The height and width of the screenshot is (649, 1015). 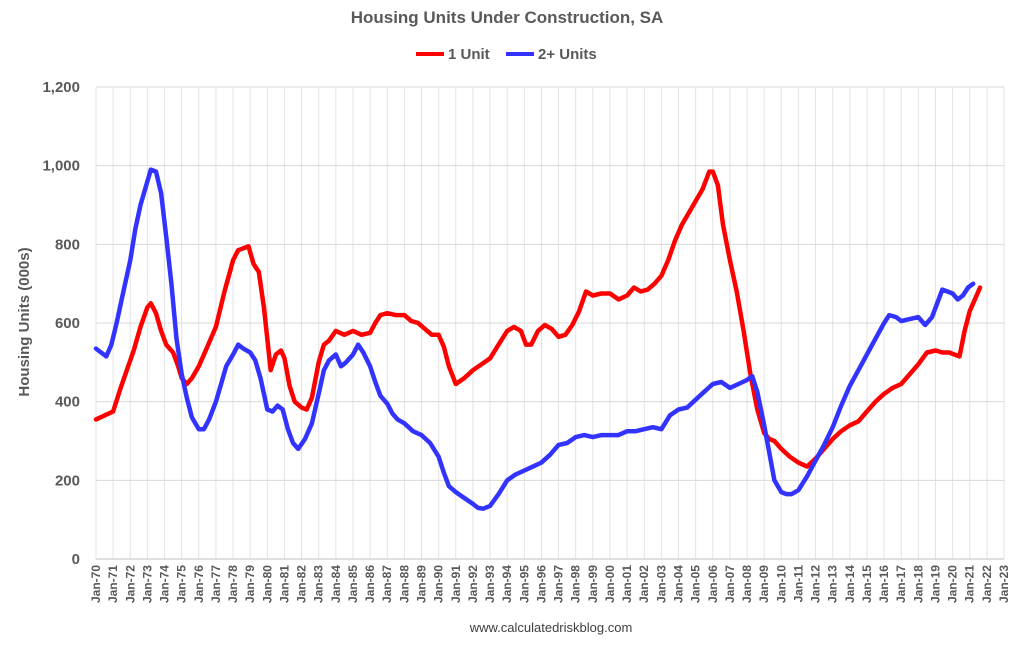 What do you see at coordinates (165, 584) in the screenshot?
I see `x-tick-label: Jan-74` at bounding box center [165, 584].